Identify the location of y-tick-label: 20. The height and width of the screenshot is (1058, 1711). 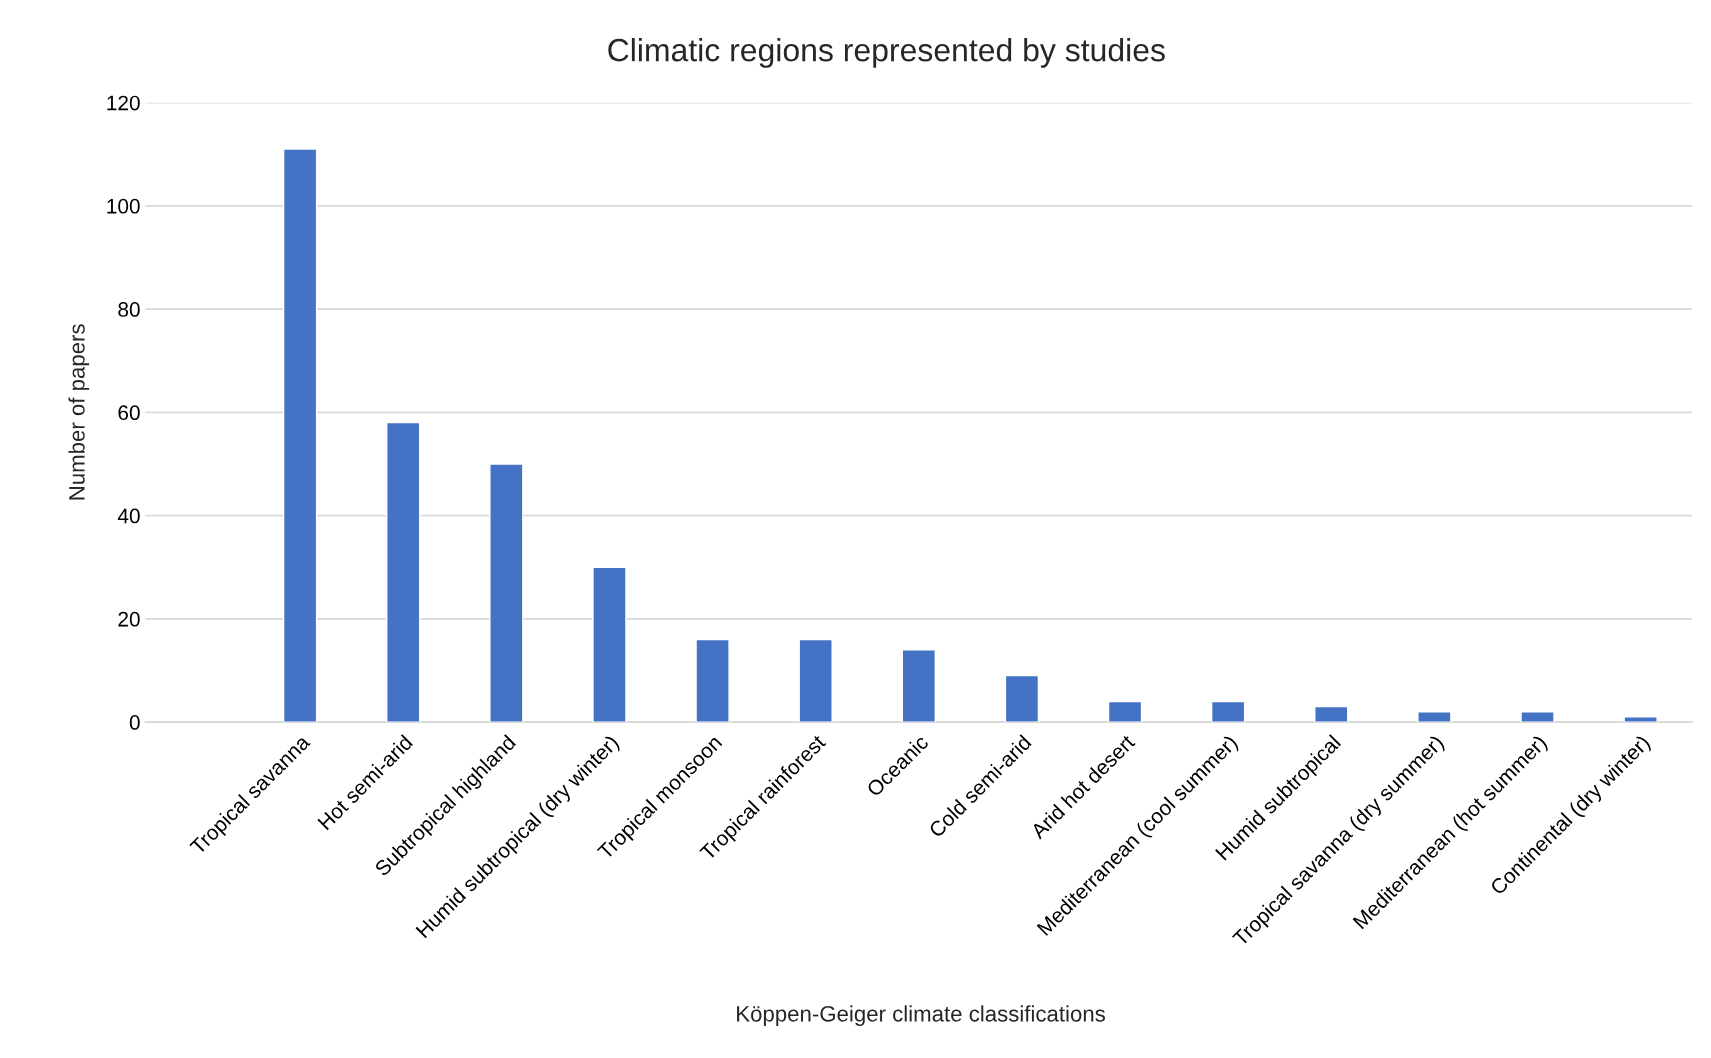
(129, 619).